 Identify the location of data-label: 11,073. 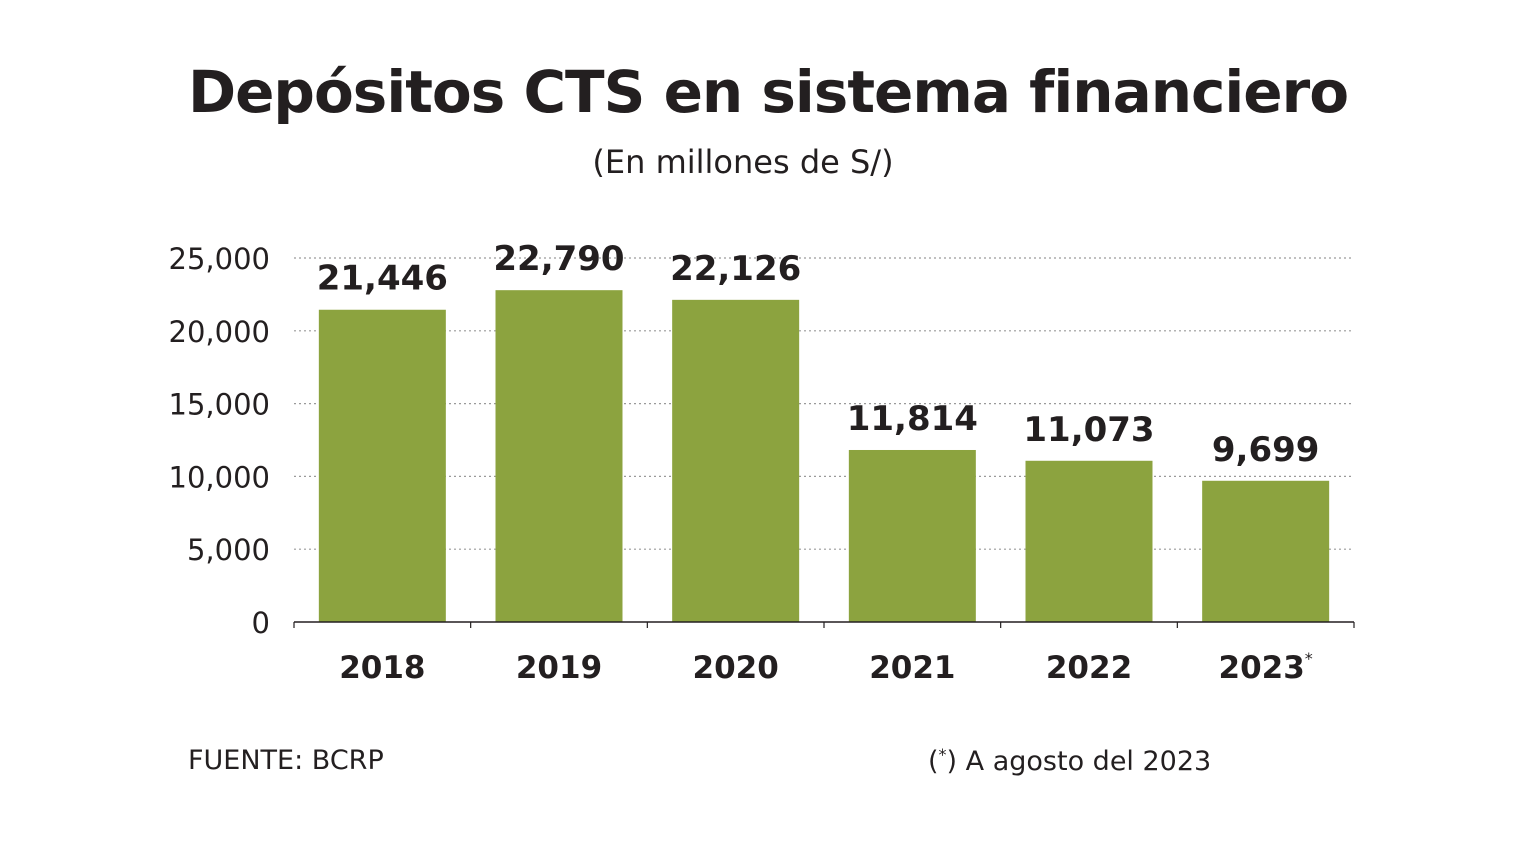
(1088, 430).